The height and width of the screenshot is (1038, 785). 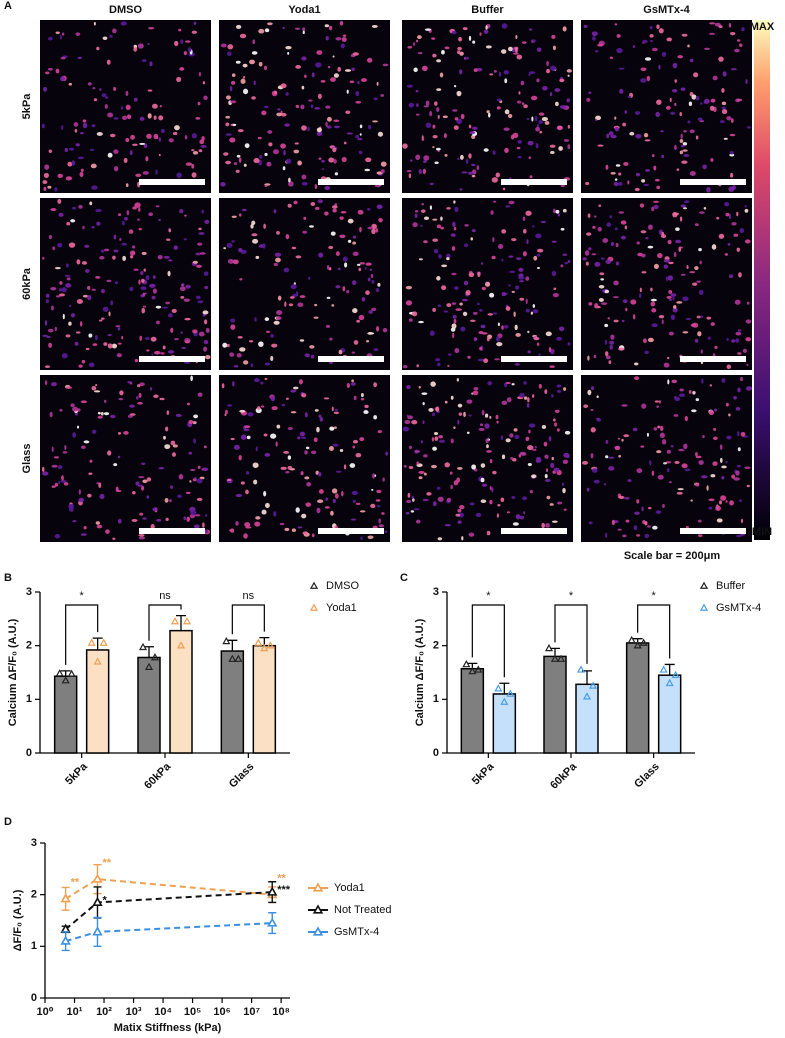 I want to click on colorbar-min: MIN, so click(x=762, y=532).